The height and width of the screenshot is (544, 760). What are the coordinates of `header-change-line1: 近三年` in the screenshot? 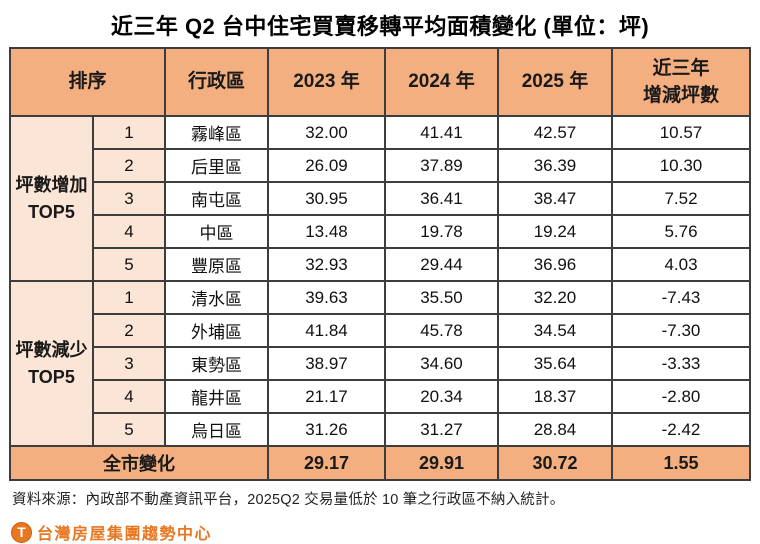 It's located at (681, 68).